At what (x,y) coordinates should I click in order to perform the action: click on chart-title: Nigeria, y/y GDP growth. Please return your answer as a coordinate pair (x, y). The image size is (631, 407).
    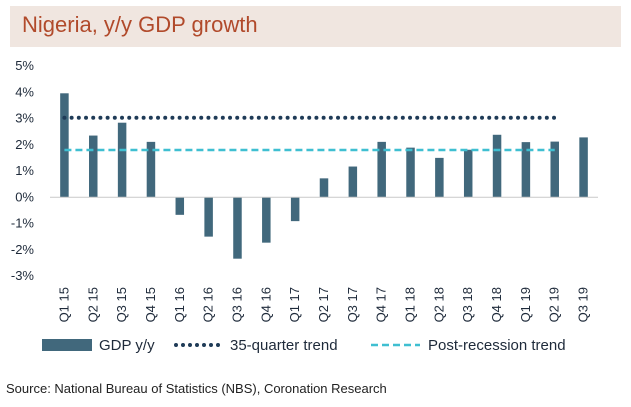
    Looking at the image, I should click on (140, 24).